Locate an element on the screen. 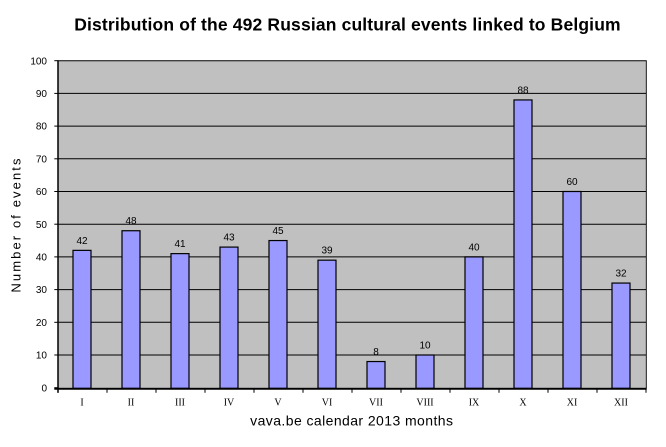 This screenshot has height=447, width=666. svg-text: XII is located at coordinates (621, 403).